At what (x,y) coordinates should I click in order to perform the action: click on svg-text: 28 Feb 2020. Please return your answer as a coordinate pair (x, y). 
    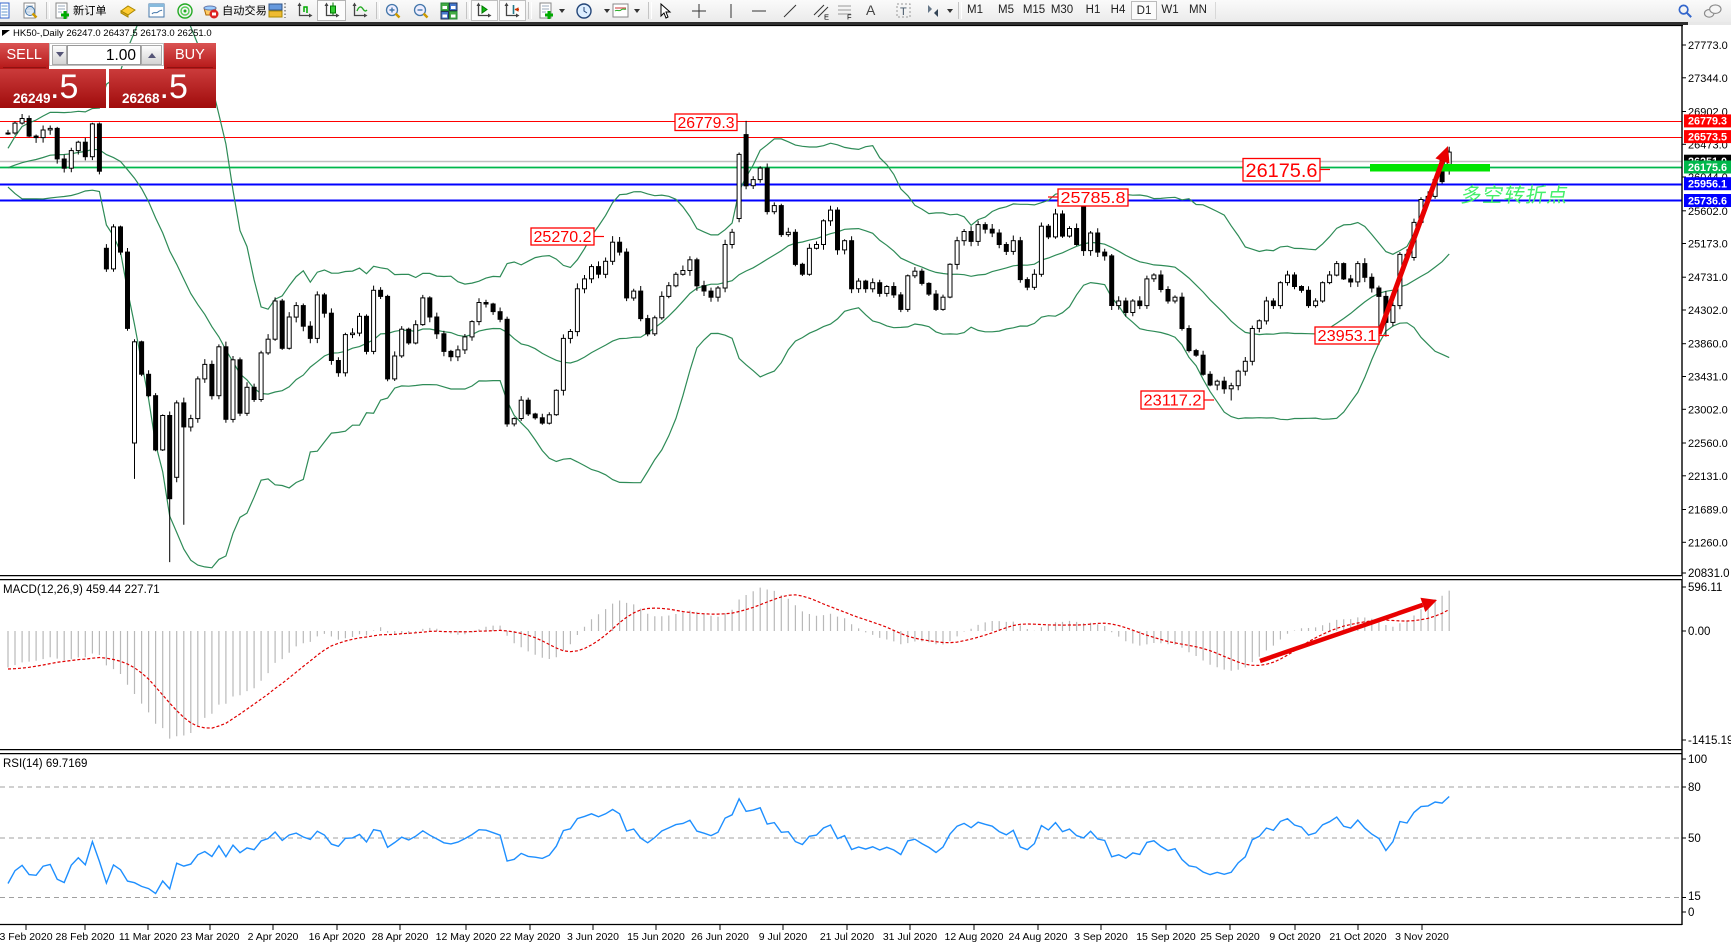
    Looking at the image, I should click on (85, 937).